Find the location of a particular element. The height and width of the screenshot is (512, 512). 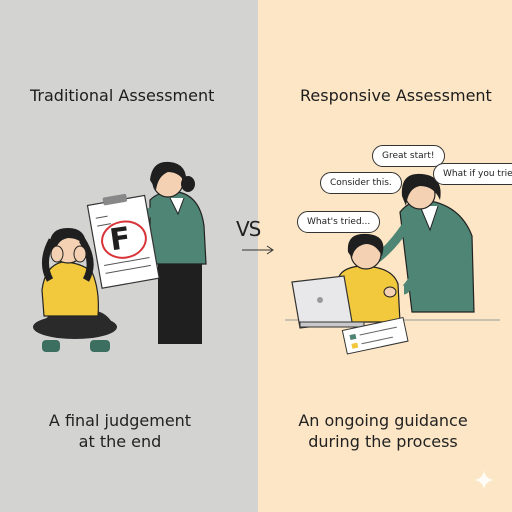

responsive-caption-line2: during the process is located at coordinates (383, 441).